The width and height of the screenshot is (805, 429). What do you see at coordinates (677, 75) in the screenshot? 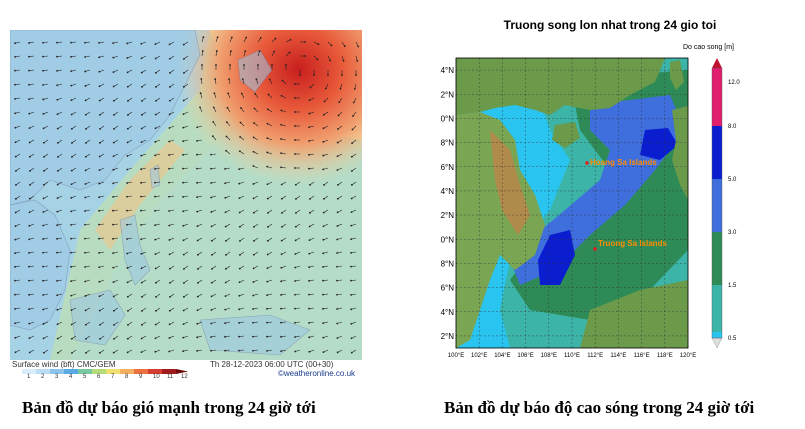
I see `taiwan-island` at bounding box center [677, 75].